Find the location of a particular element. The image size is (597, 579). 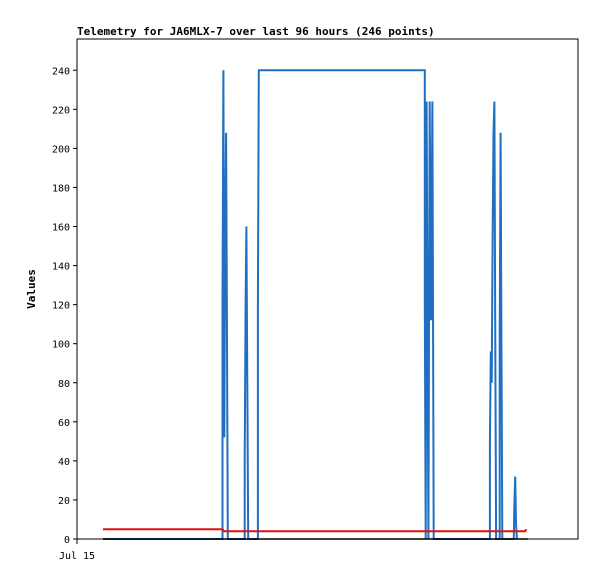

x-axis: Jul 15 is located at coordinates (77, 550).